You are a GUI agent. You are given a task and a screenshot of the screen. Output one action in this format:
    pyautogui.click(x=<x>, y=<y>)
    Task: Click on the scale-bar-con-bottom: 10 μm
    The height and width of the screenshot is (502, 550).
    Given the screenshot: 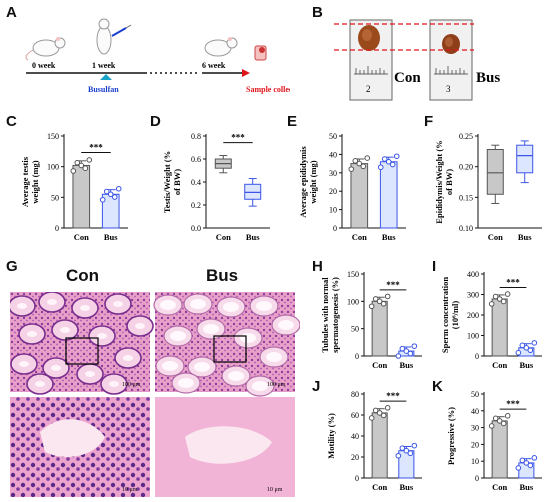 What is the action you would take?
    pyautogui.click(x=130, y=490)
    